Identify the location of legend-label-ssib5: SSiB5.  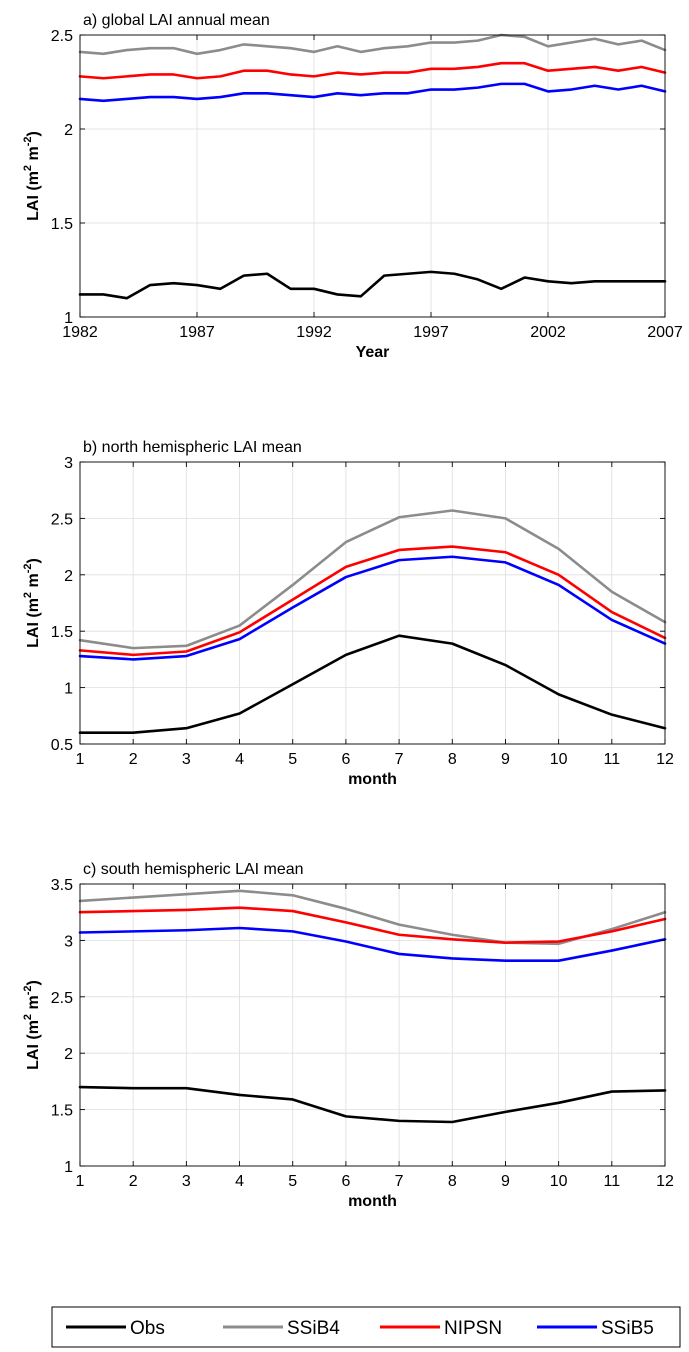
(627, 1328).